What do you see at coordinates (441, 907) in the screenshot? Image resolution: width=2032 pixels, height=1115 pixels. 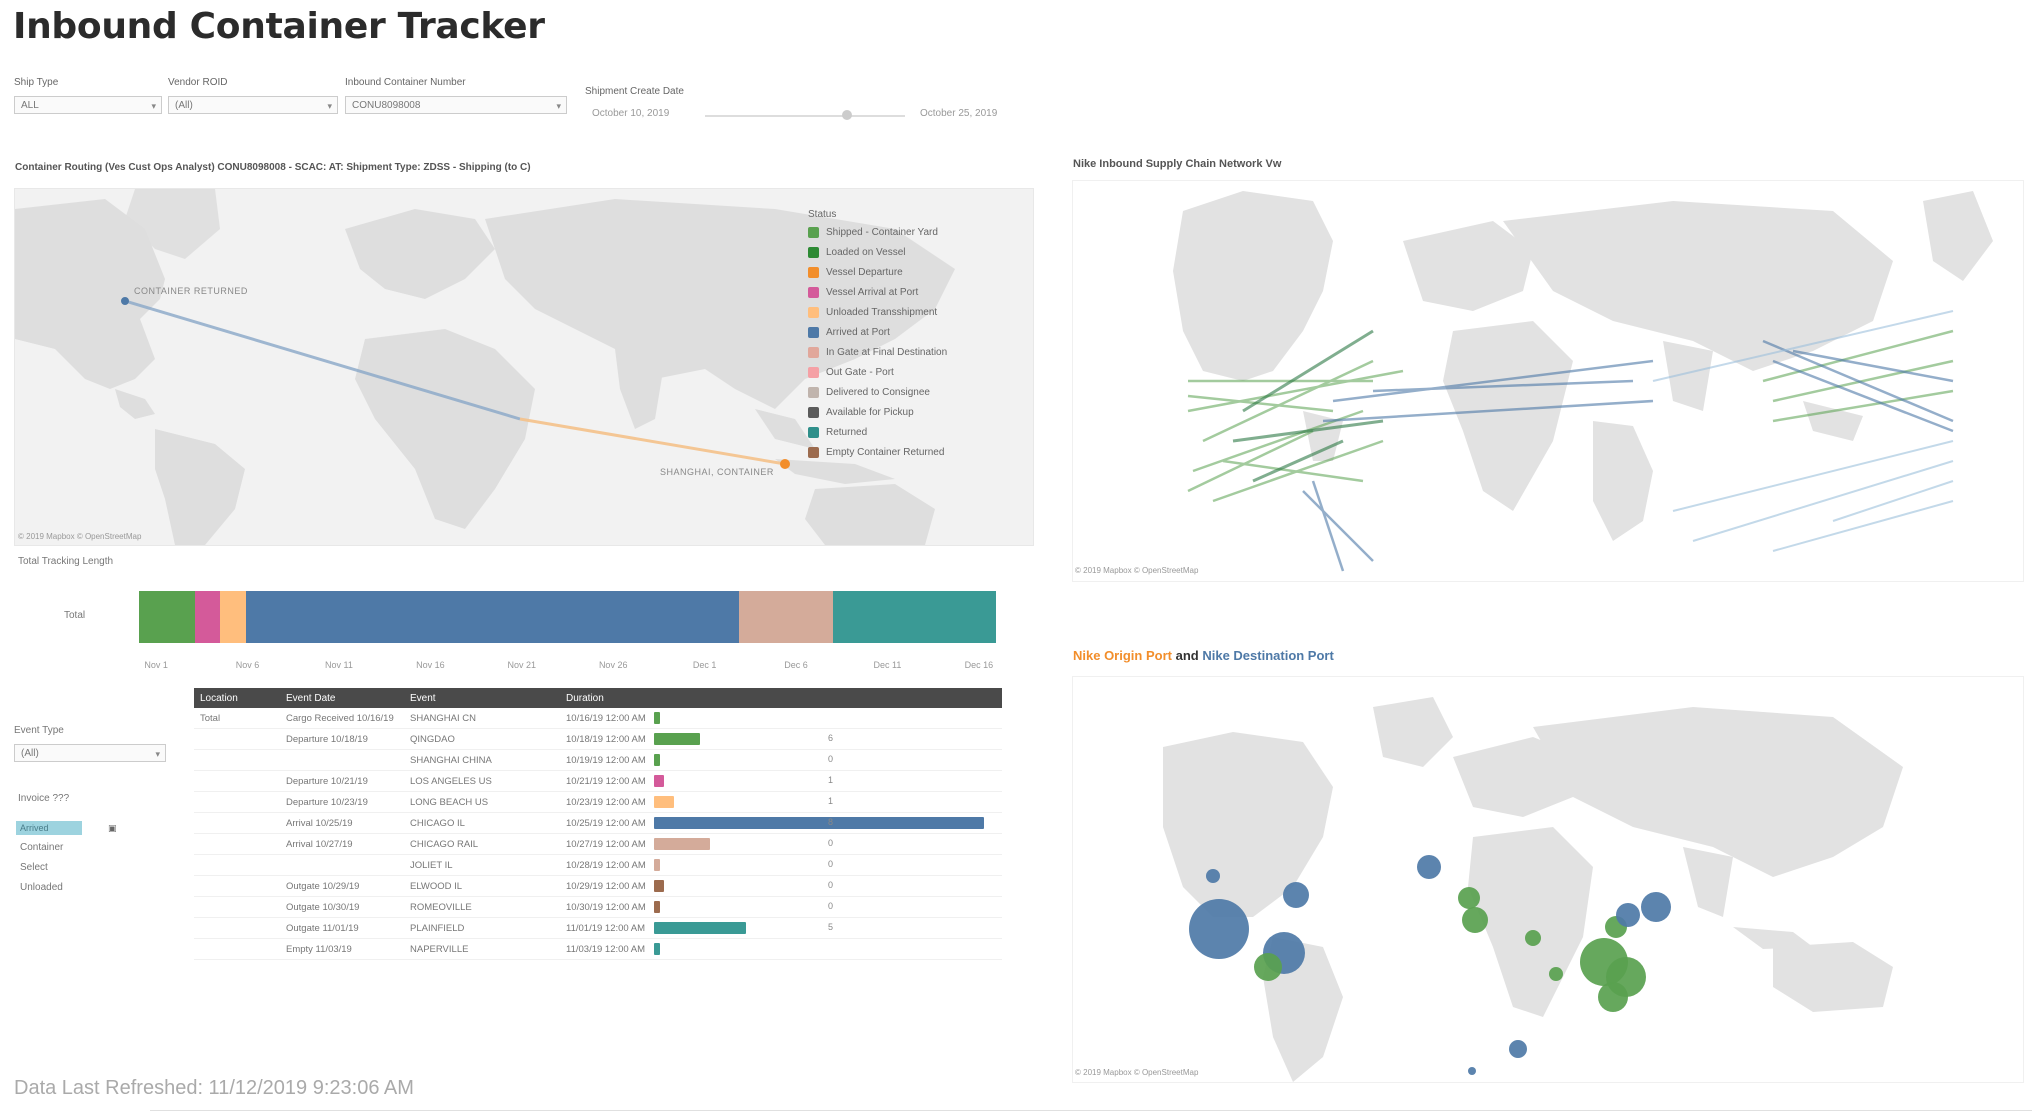 I see `table-cell-event: ROMEOVILLE` at bounding box center [441, 907].